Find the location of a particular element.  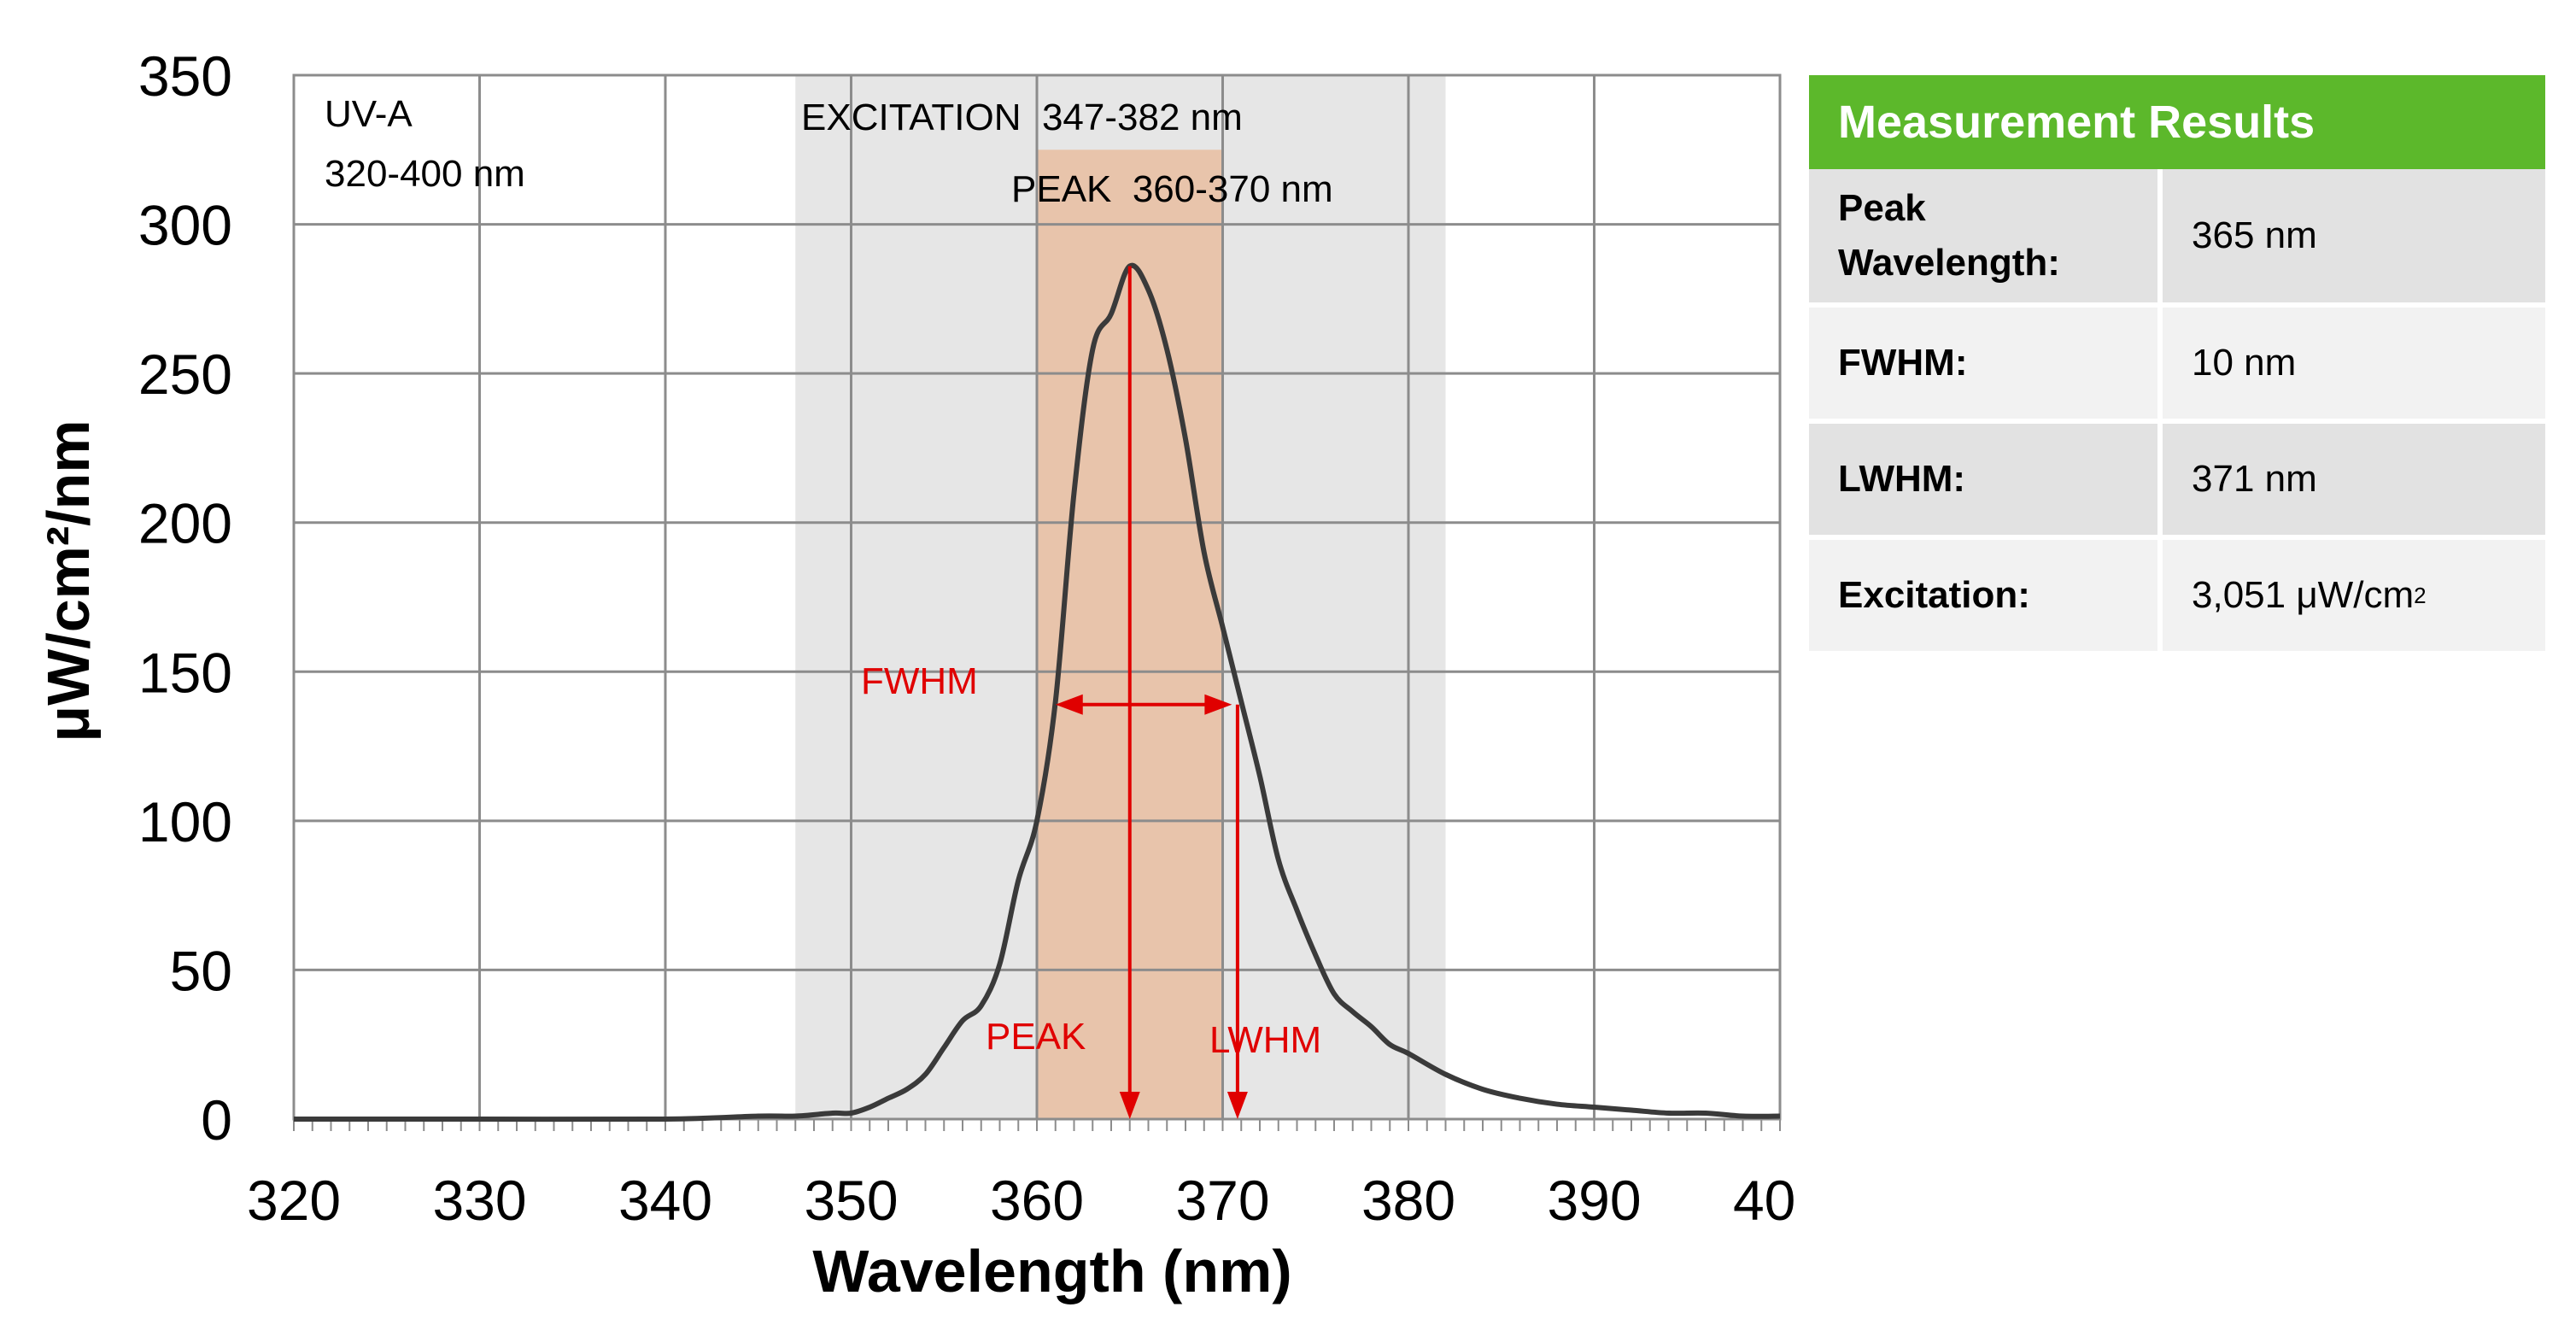

x-tick-label: 360 is located at coordinates (1037, 1200).